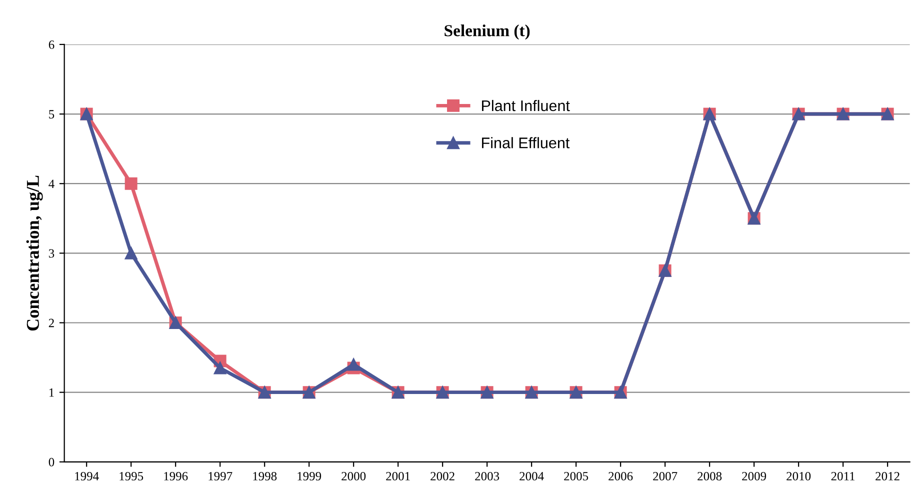 The width and height of the screenshot is (919, 494). I want to click on x-tick-label: 2005, so click(576, 476).